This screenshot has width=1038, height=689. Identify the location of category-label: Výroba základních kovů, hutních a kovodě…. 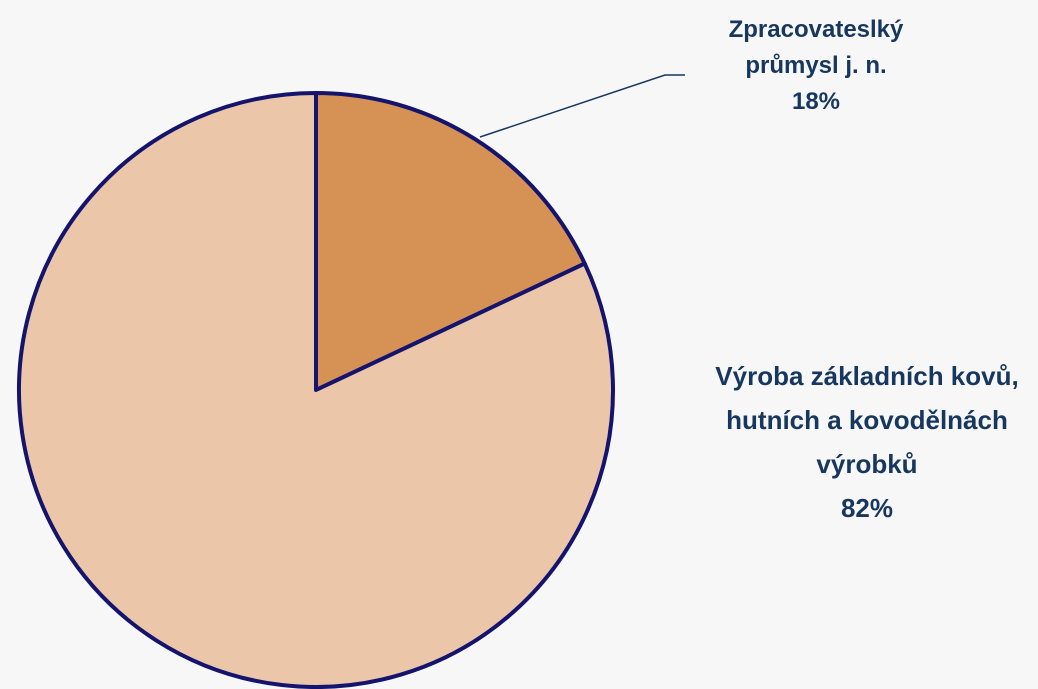
(867, 420).